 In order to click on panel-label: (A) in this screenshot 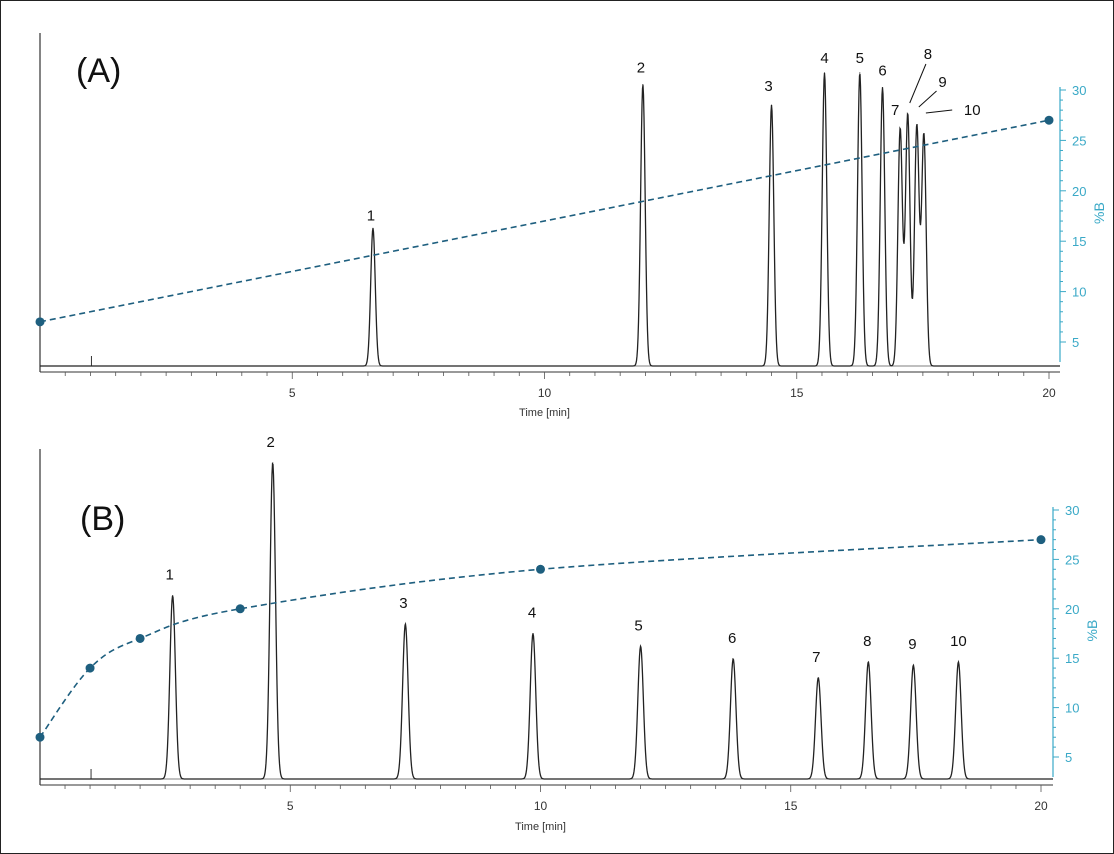, I will do `click(98, 71)`.